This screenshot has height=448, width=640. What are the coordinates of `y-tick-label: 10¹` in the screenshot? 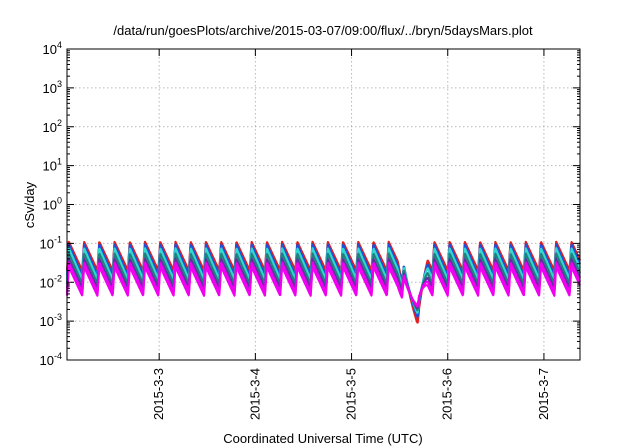 It's located at (52, 165).